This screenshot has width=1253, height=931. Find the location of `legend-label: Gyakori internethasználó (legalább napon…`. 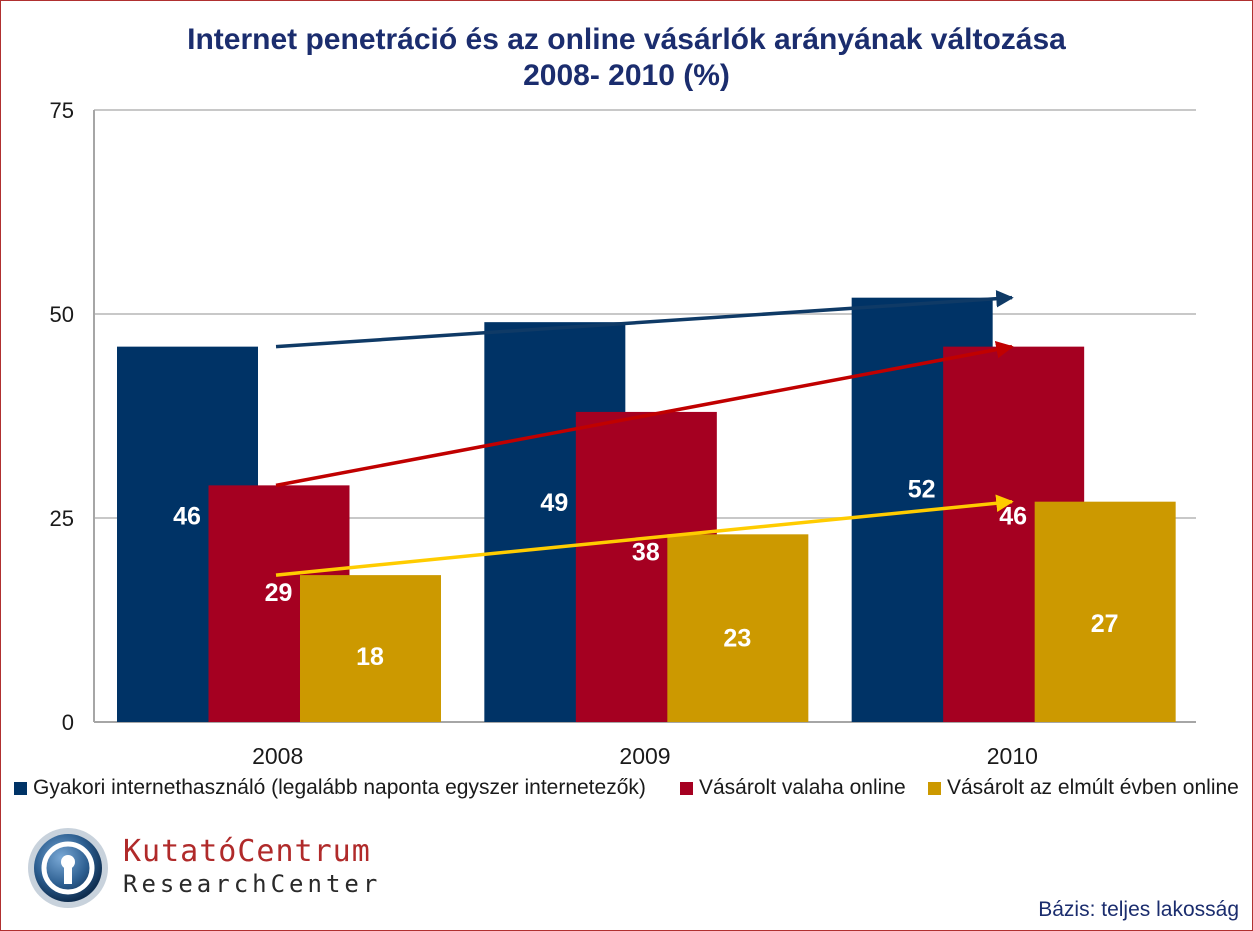

legend-label: Gyakori internethasználó (legalább napon… is located at coordinates (339, 787).